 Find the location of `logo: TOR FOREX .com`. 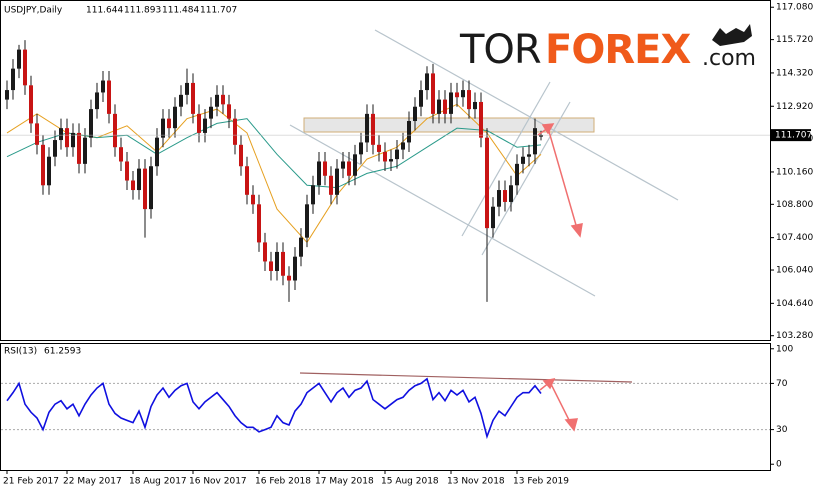

logo: TOR FOREX .com is located at coordinates (607, 48).